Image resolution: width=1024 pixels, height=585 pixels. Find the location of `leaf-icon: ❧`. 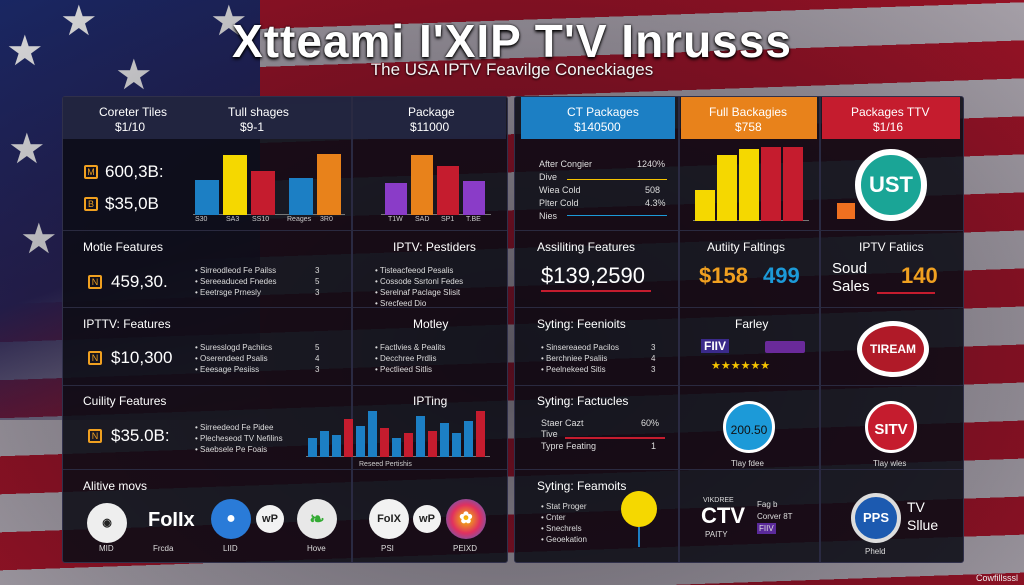

leaf-icon: ❧ is located at coordinates (317, 519).